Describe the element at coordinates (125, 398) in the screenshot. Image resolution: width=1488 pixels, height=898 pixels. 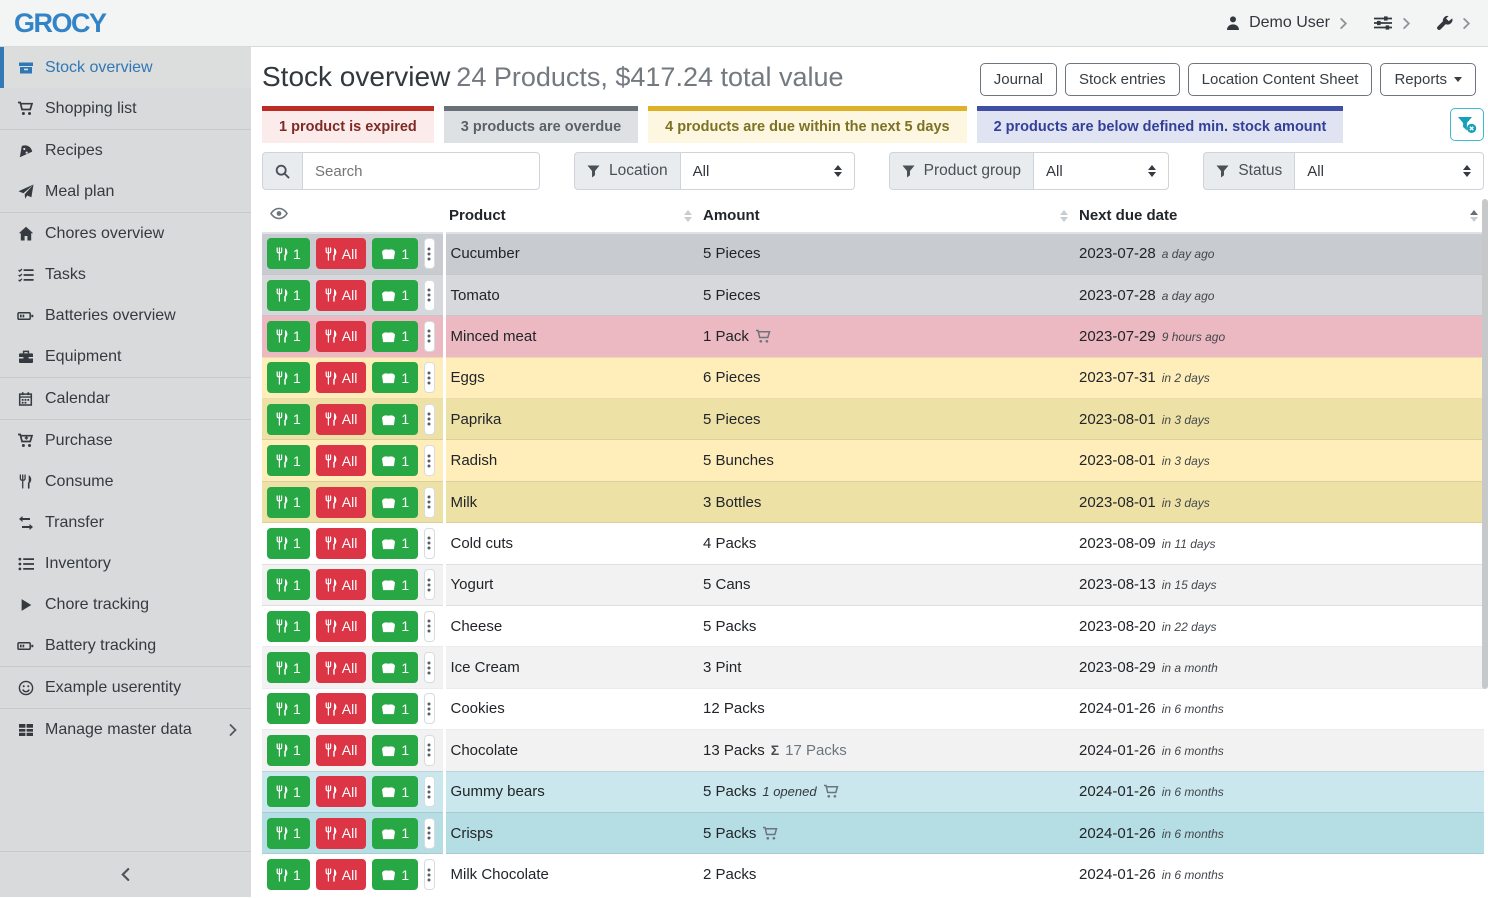
I see `sidebar-item-calendar: Calendar` at that location.